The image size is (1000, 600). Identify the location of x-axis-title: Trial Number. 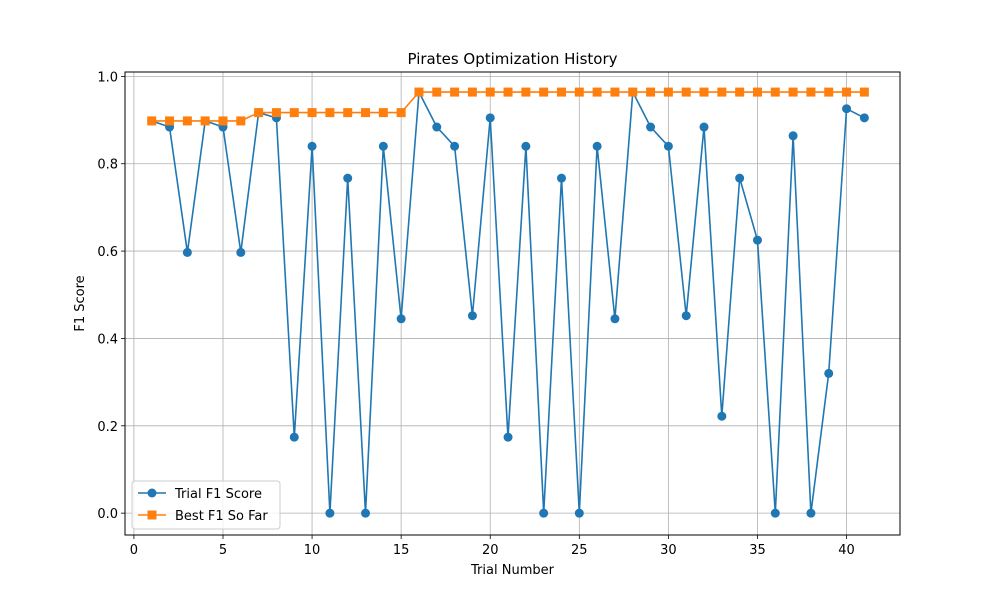
(512, 570).